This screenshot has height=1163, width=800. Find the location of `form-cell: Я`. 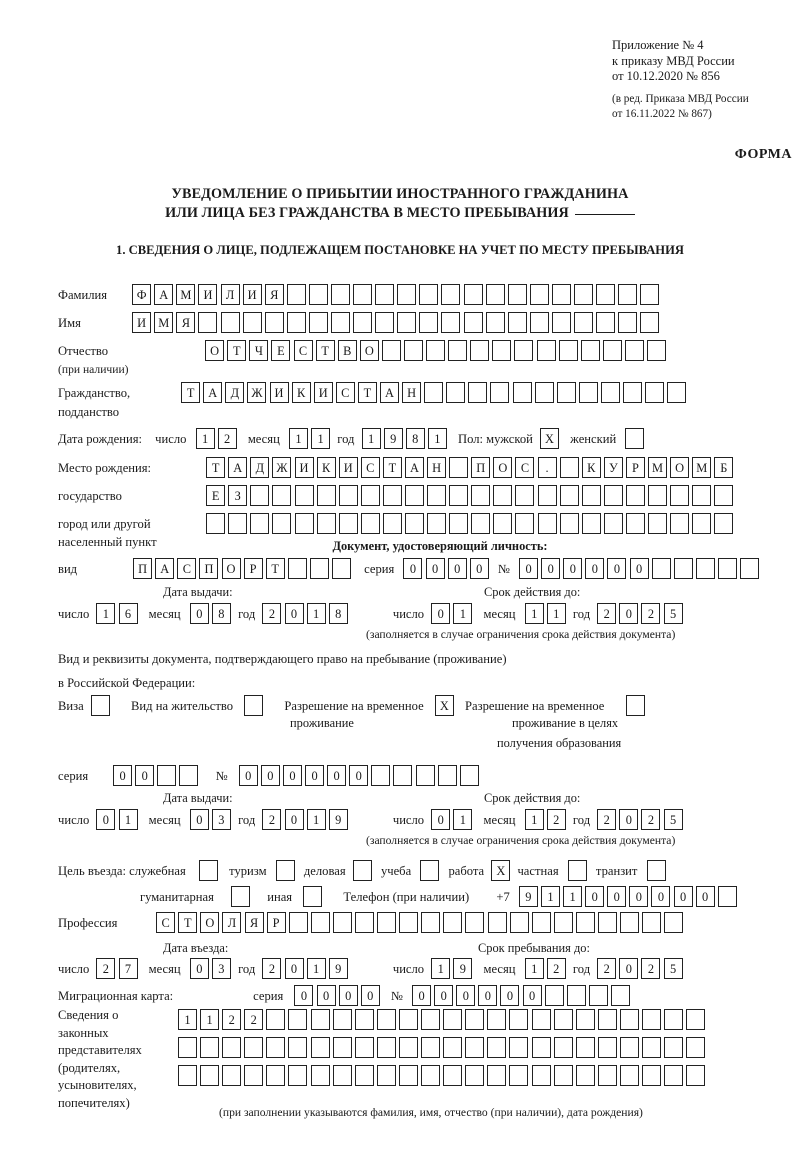

form-cell: Я is located at coordinates (186, 322).